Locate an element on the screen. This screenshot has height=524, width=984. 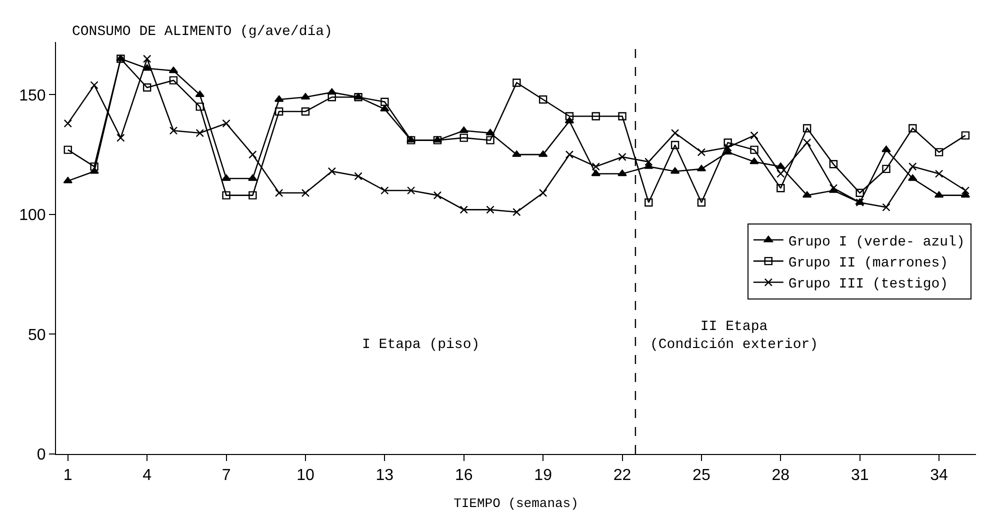
x-tick-label: 28 is located at coordinates (781, 475).